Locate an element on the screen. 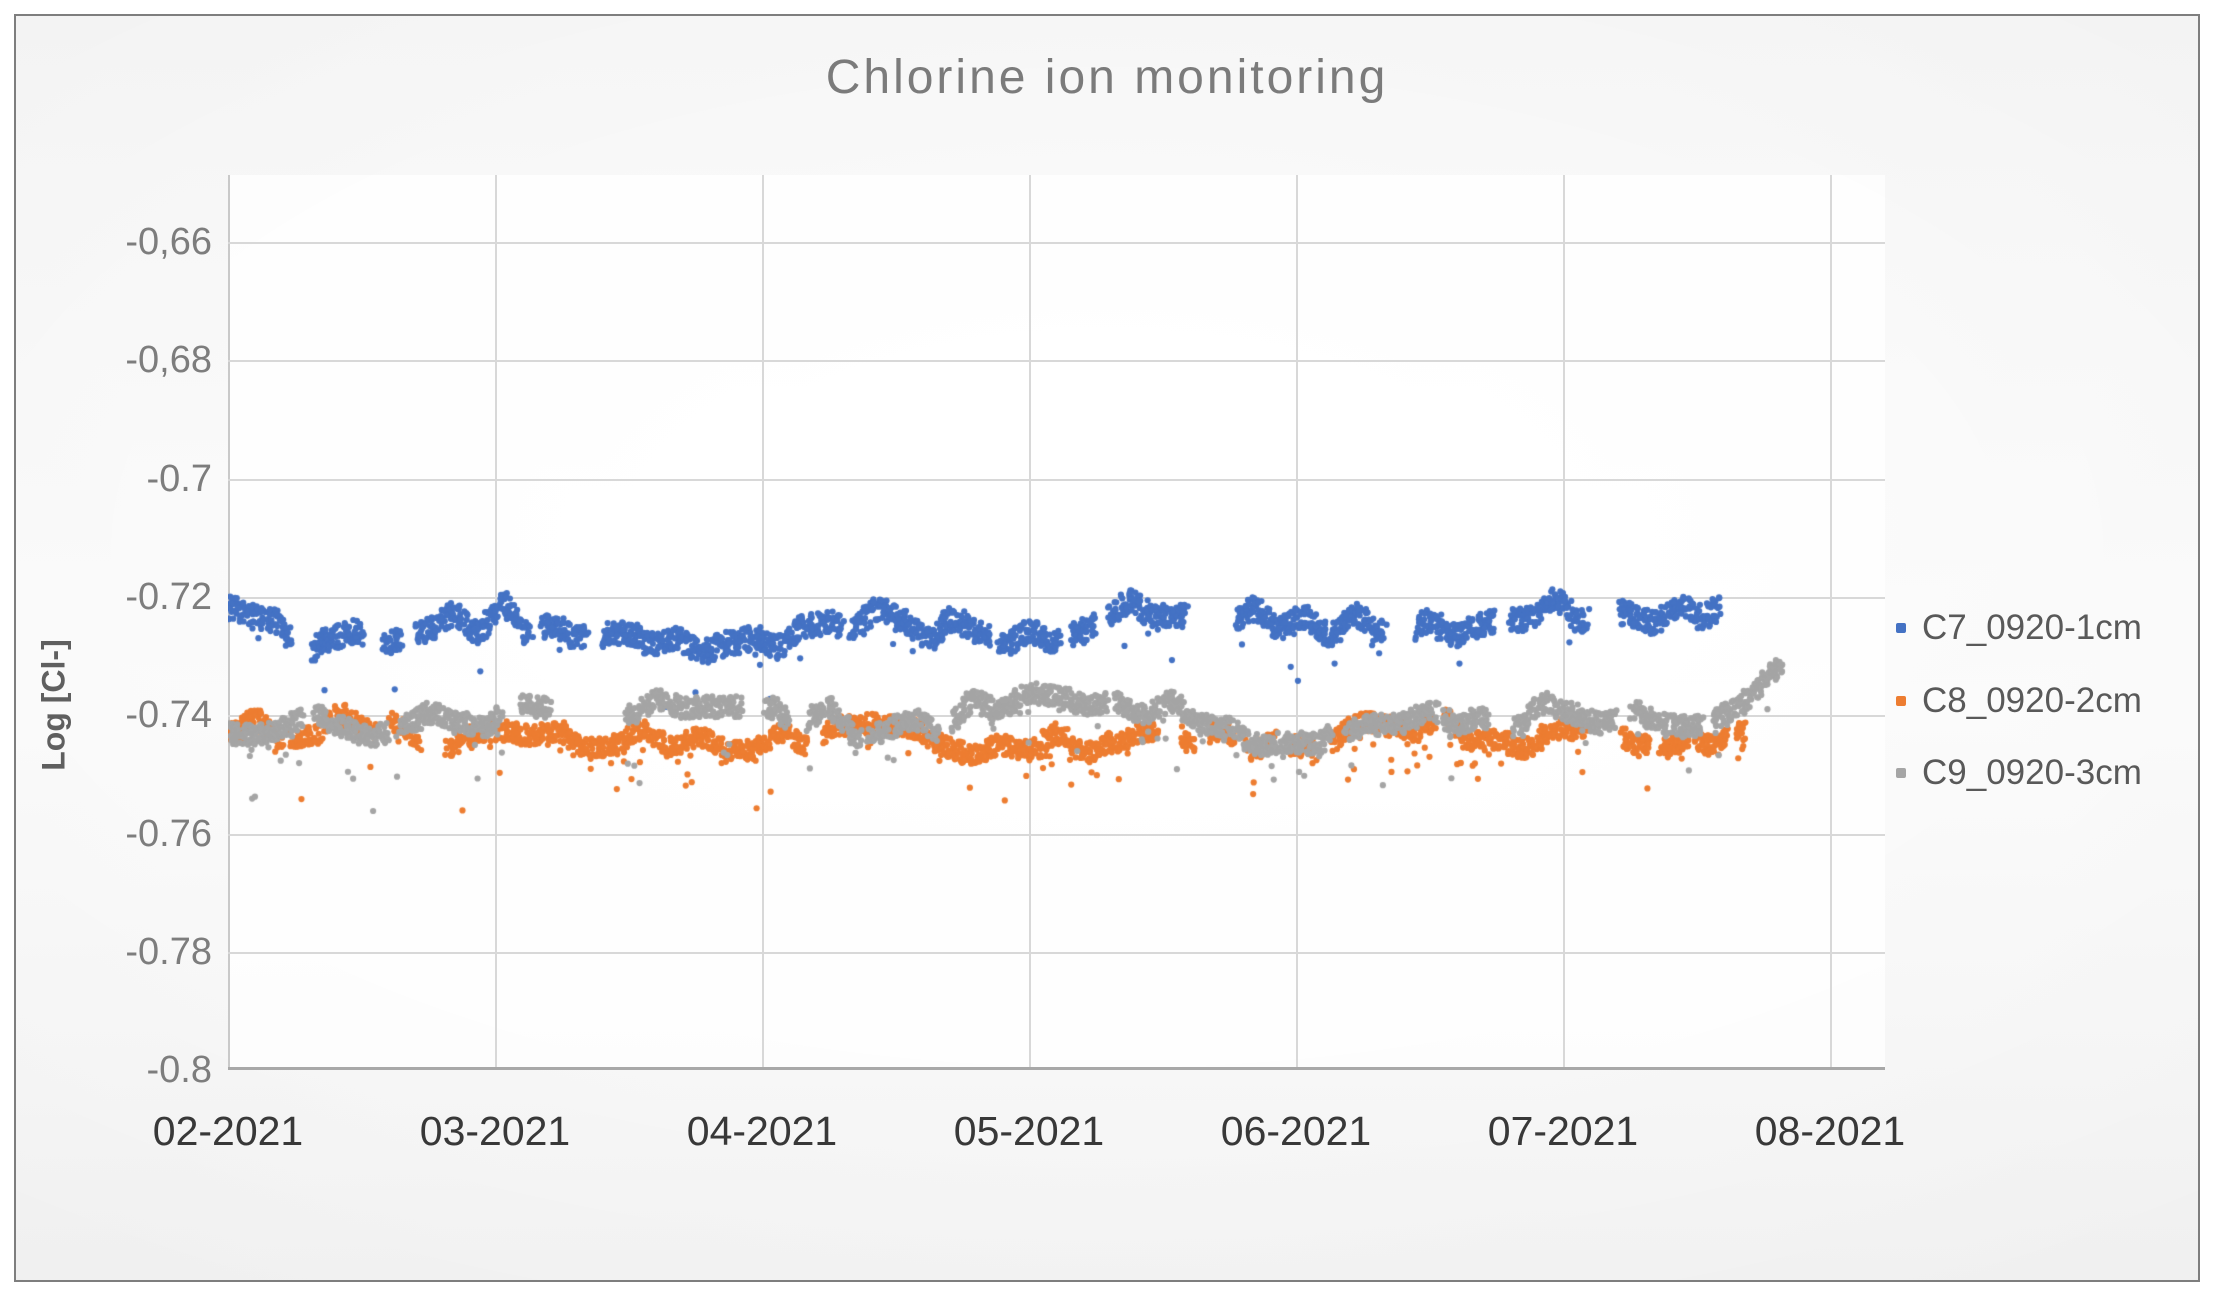 The image size is (2214, 1296). legend-label: C9_0920-3cm is located at coordinates (2032, 772).